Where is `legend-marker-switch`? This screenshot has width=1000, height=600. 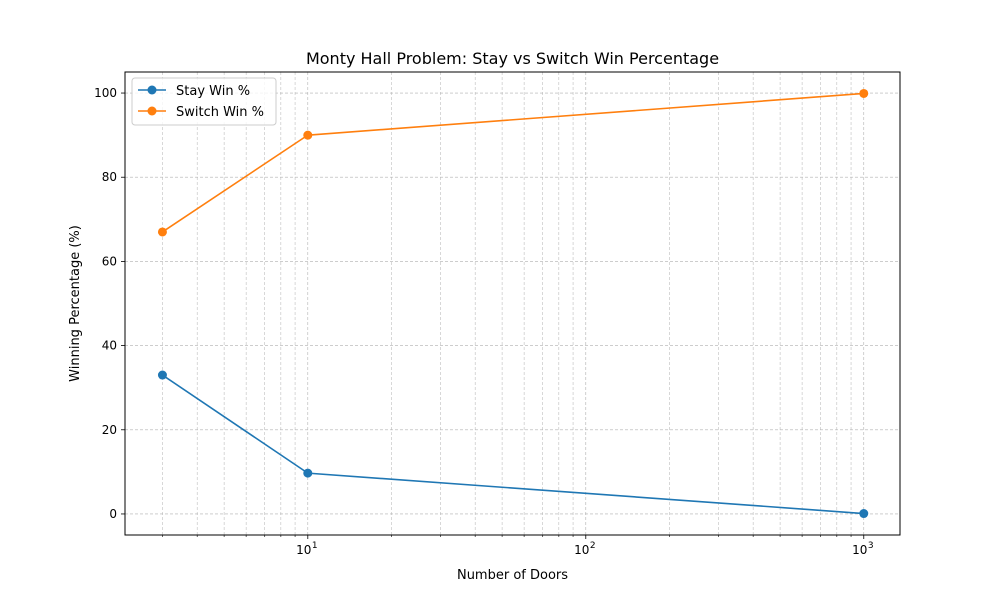
legend-marker-switch is located at coordinates (152, 111).